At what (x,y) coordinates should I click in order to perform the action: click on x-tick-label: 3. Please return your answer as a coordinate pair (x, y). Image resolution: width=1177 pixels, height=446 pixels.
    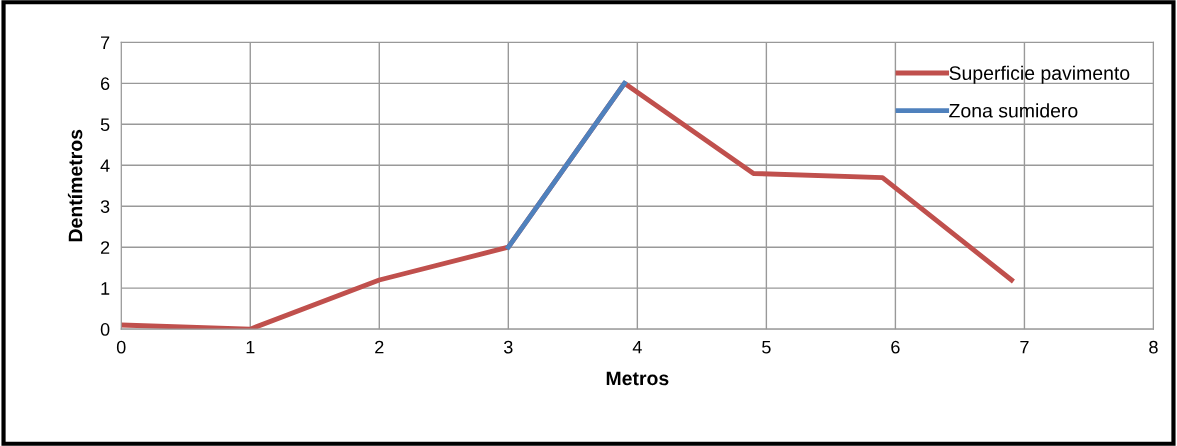
    Looking at the image, I should click on (508, 347).